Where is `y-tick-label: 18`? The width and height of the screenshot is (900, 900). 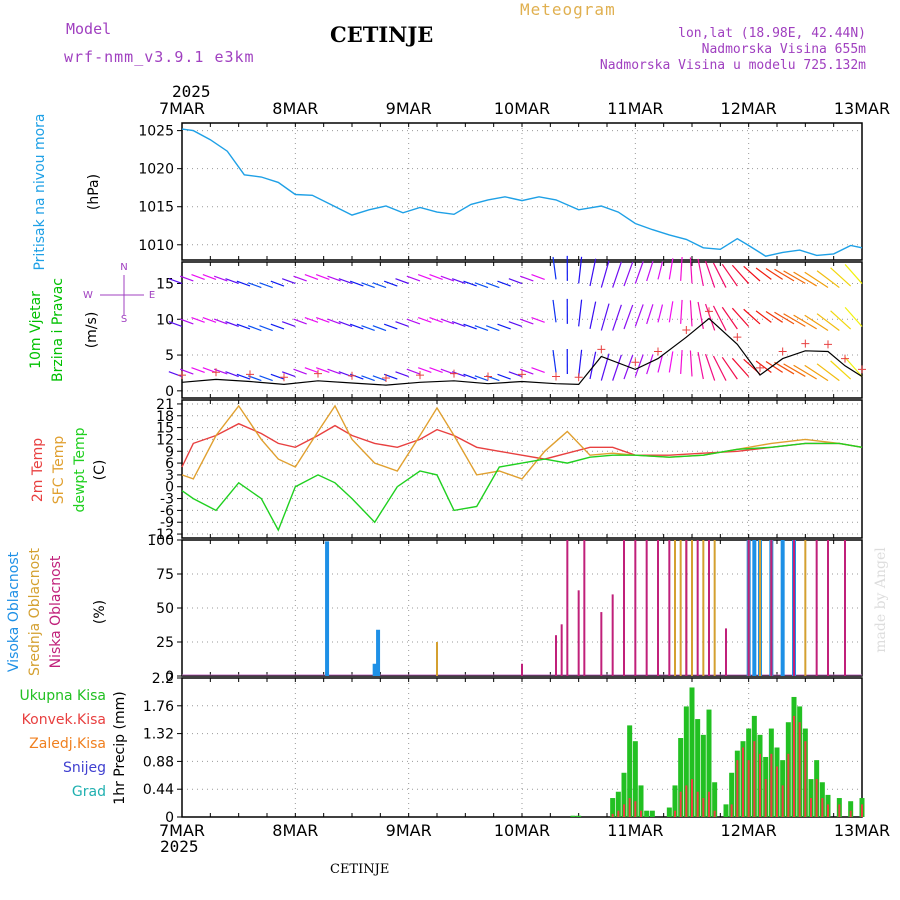 y-tick-label: 18 is located at coordinates (165, 417).